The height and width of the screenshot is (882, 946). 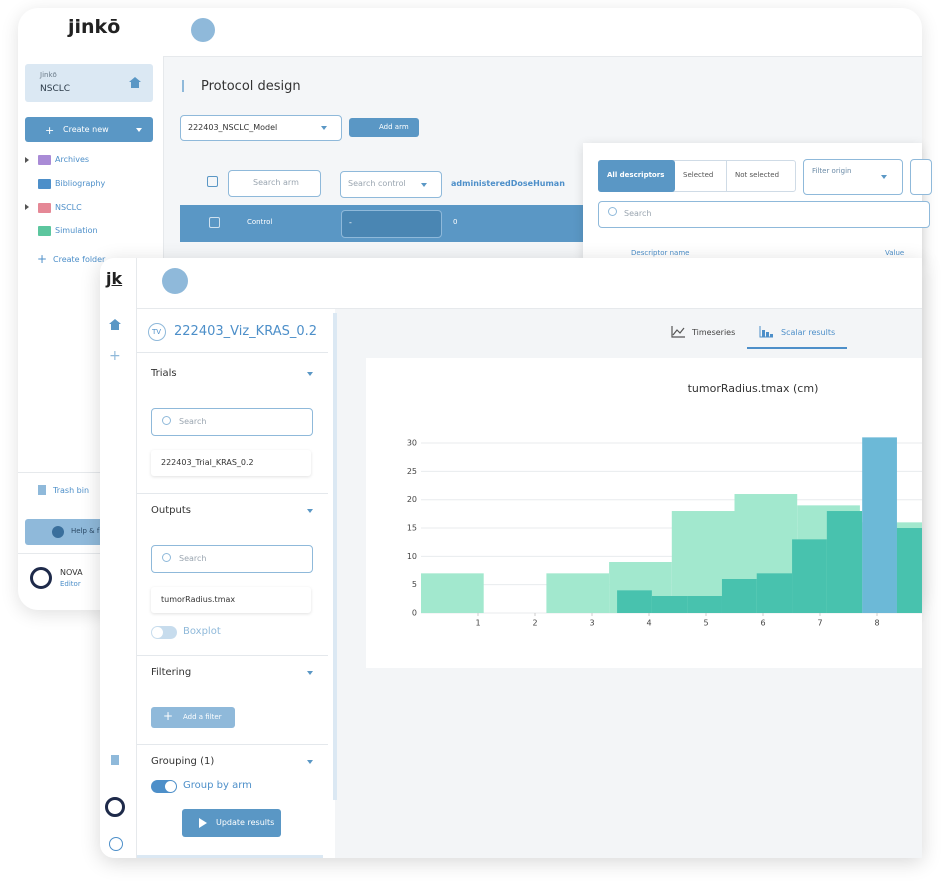 I want to click on timeseries-icon, so click(x=678, y=332).